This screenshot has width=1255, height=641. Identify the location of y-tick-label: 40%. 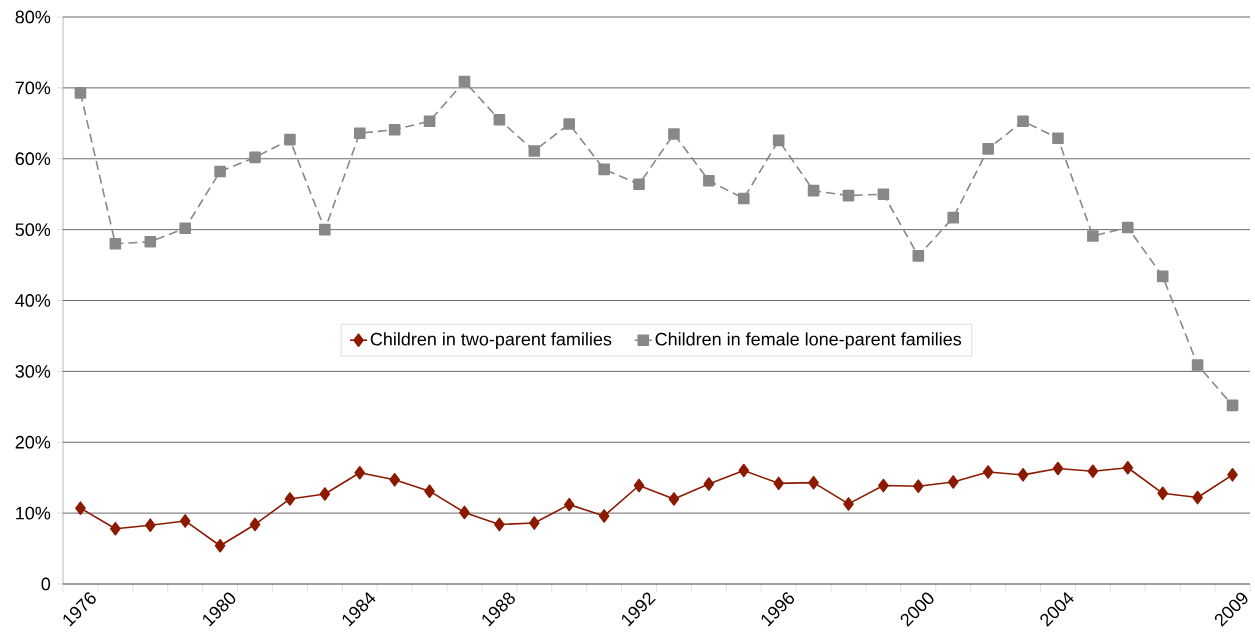
(33, 300).